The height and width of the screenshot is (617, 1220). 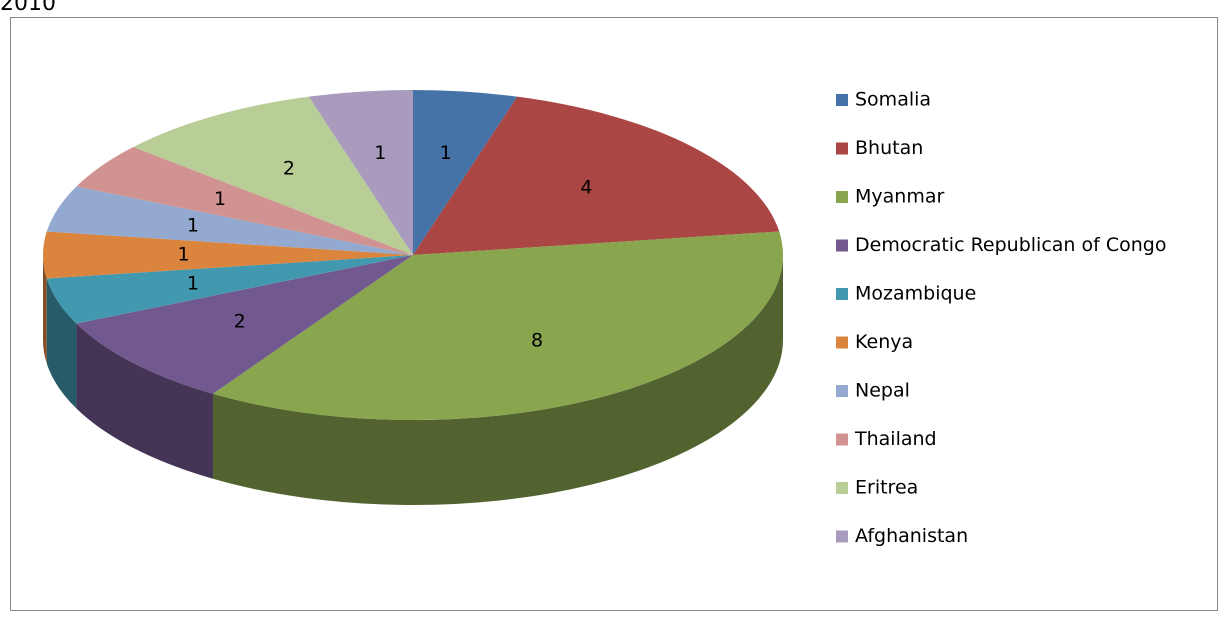 What do you see at coordinates (889, 148) in the screenshot?
I see `legend-label: Bhutan` at bounding box center [889, 148].